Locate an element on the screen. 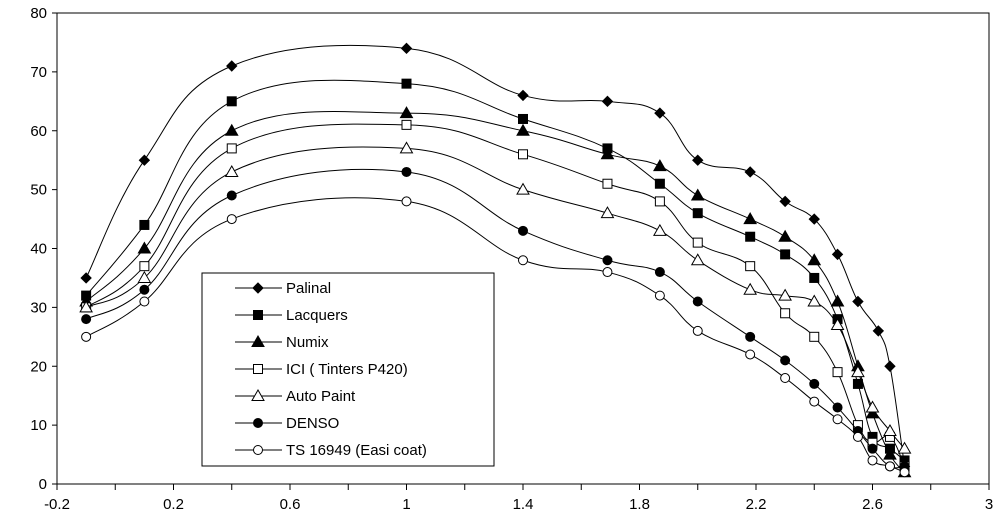 The image size is (995, 524). y-tick-label: 60 is located at coordinates (38, 131).